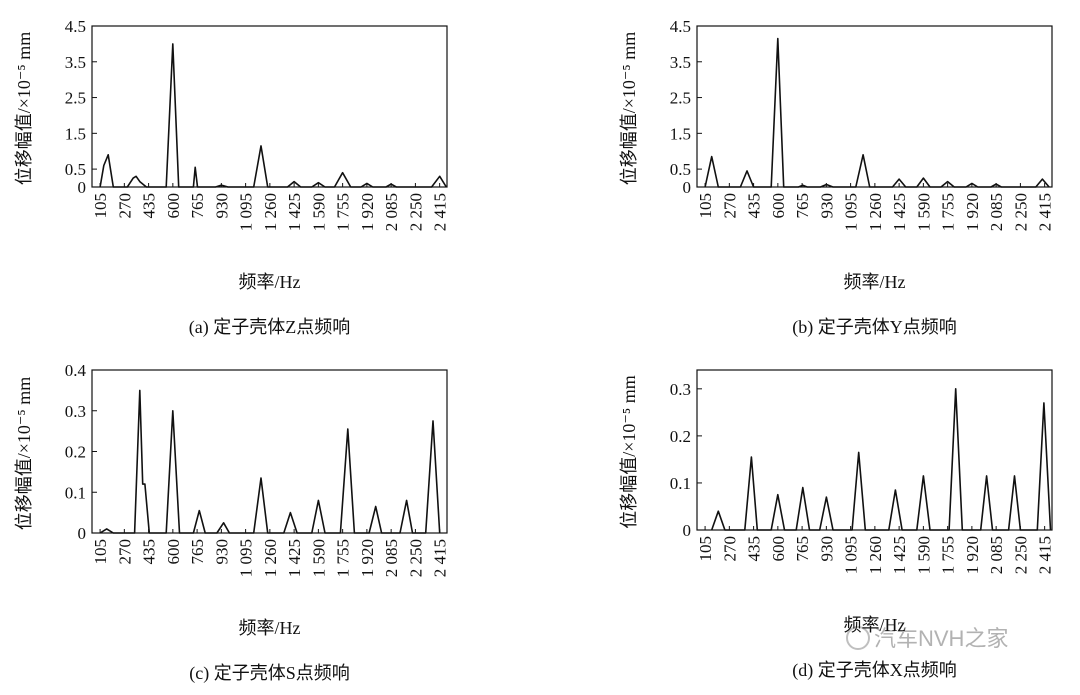 The height and width of the screenshot is (695, 1080). Describe the element at coordinates (874, 327) in the screenshot. I see `caption: (b) 定子壳体Y点频响` at that location.